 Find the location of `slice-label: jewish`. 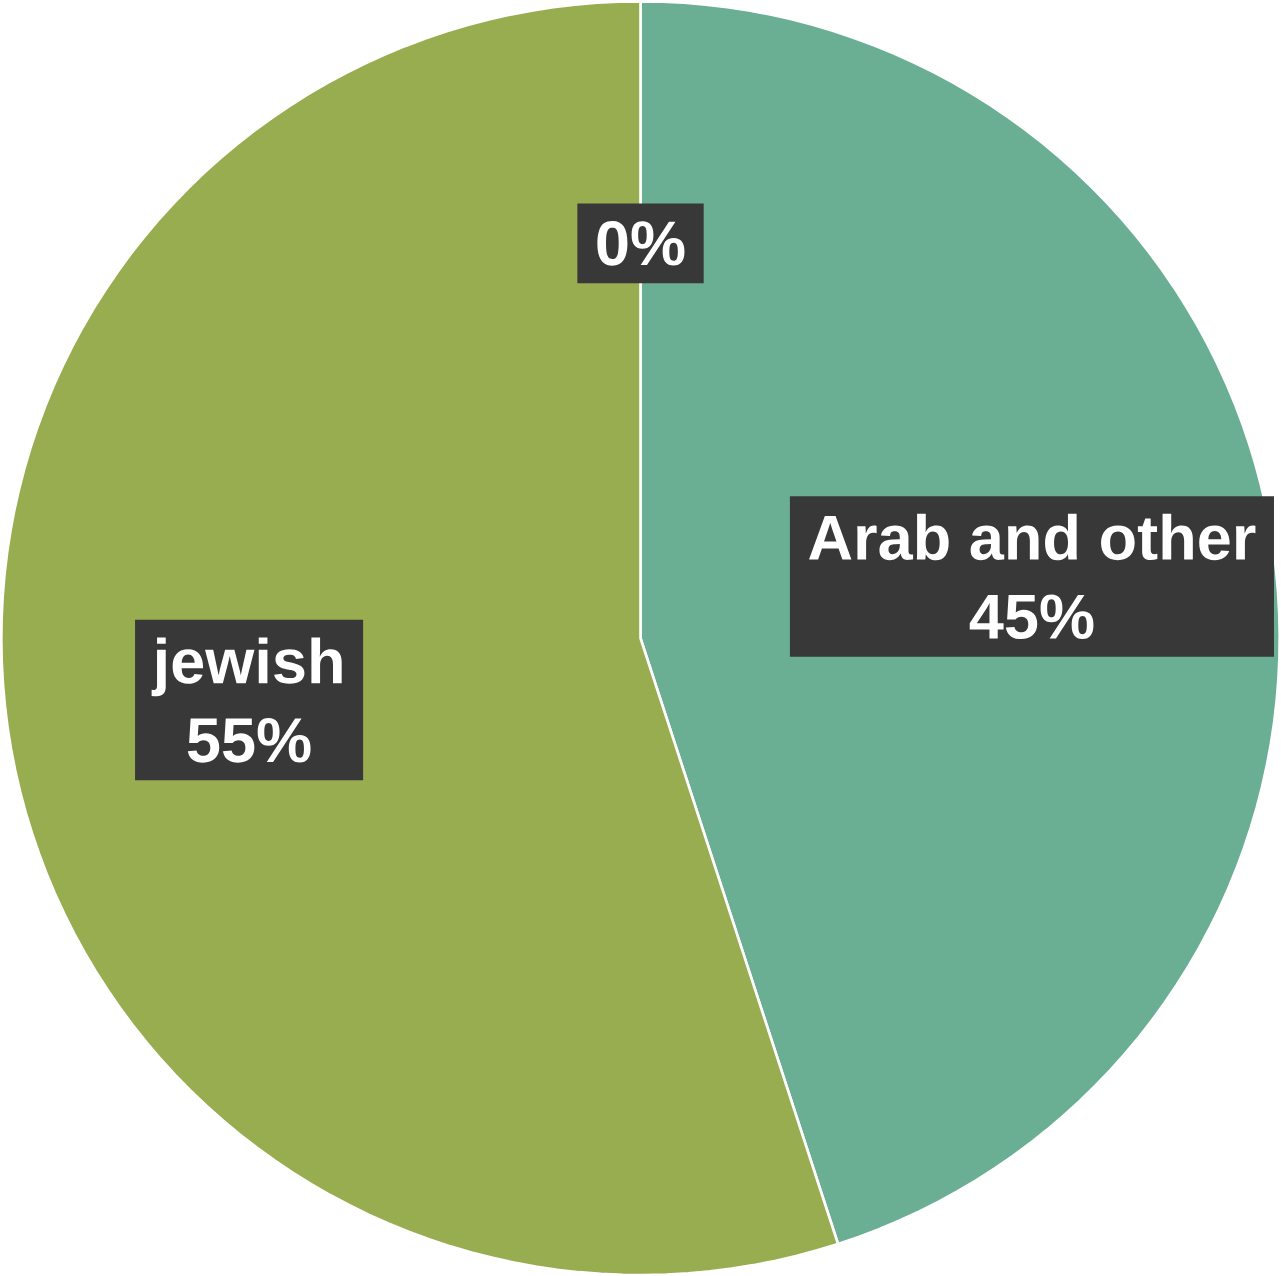

slice-label: jewish is located at coordinates (246, 667).